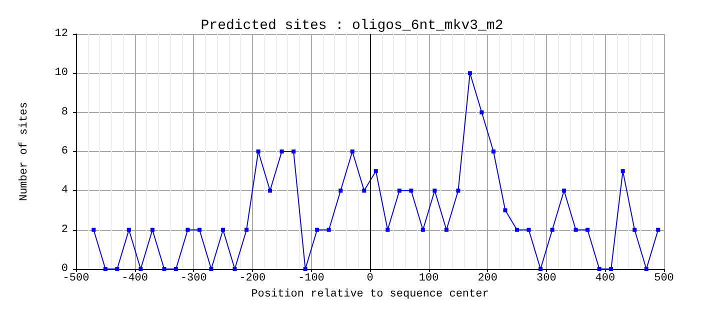 This screenshot has width=704, height=328. What do you see at coordinates (64, 190) in the screenshot?
I see `y-tick-label: 4` at bounding box center [64, 190].